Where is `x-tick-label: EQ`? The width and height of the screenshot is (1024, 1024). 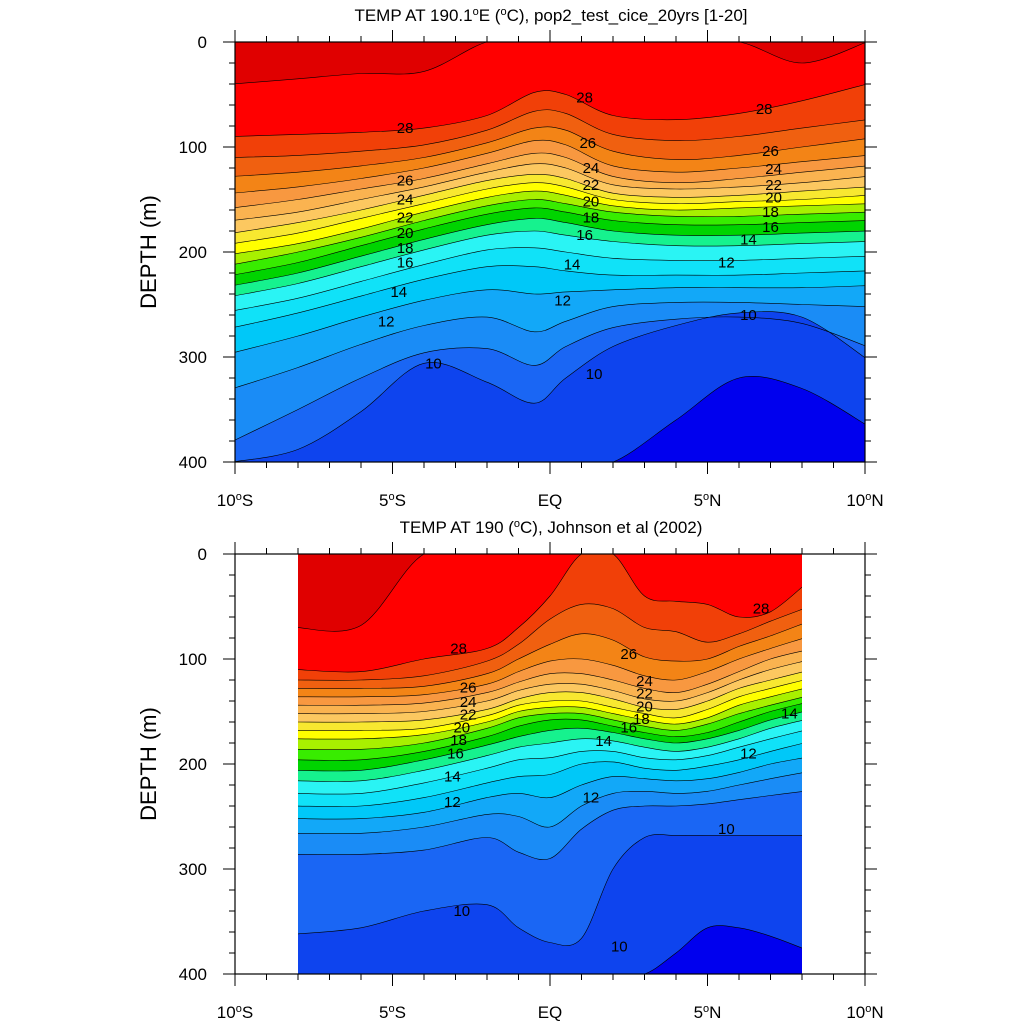
x-tick-label: EQ is located at coordinates (550, 500).